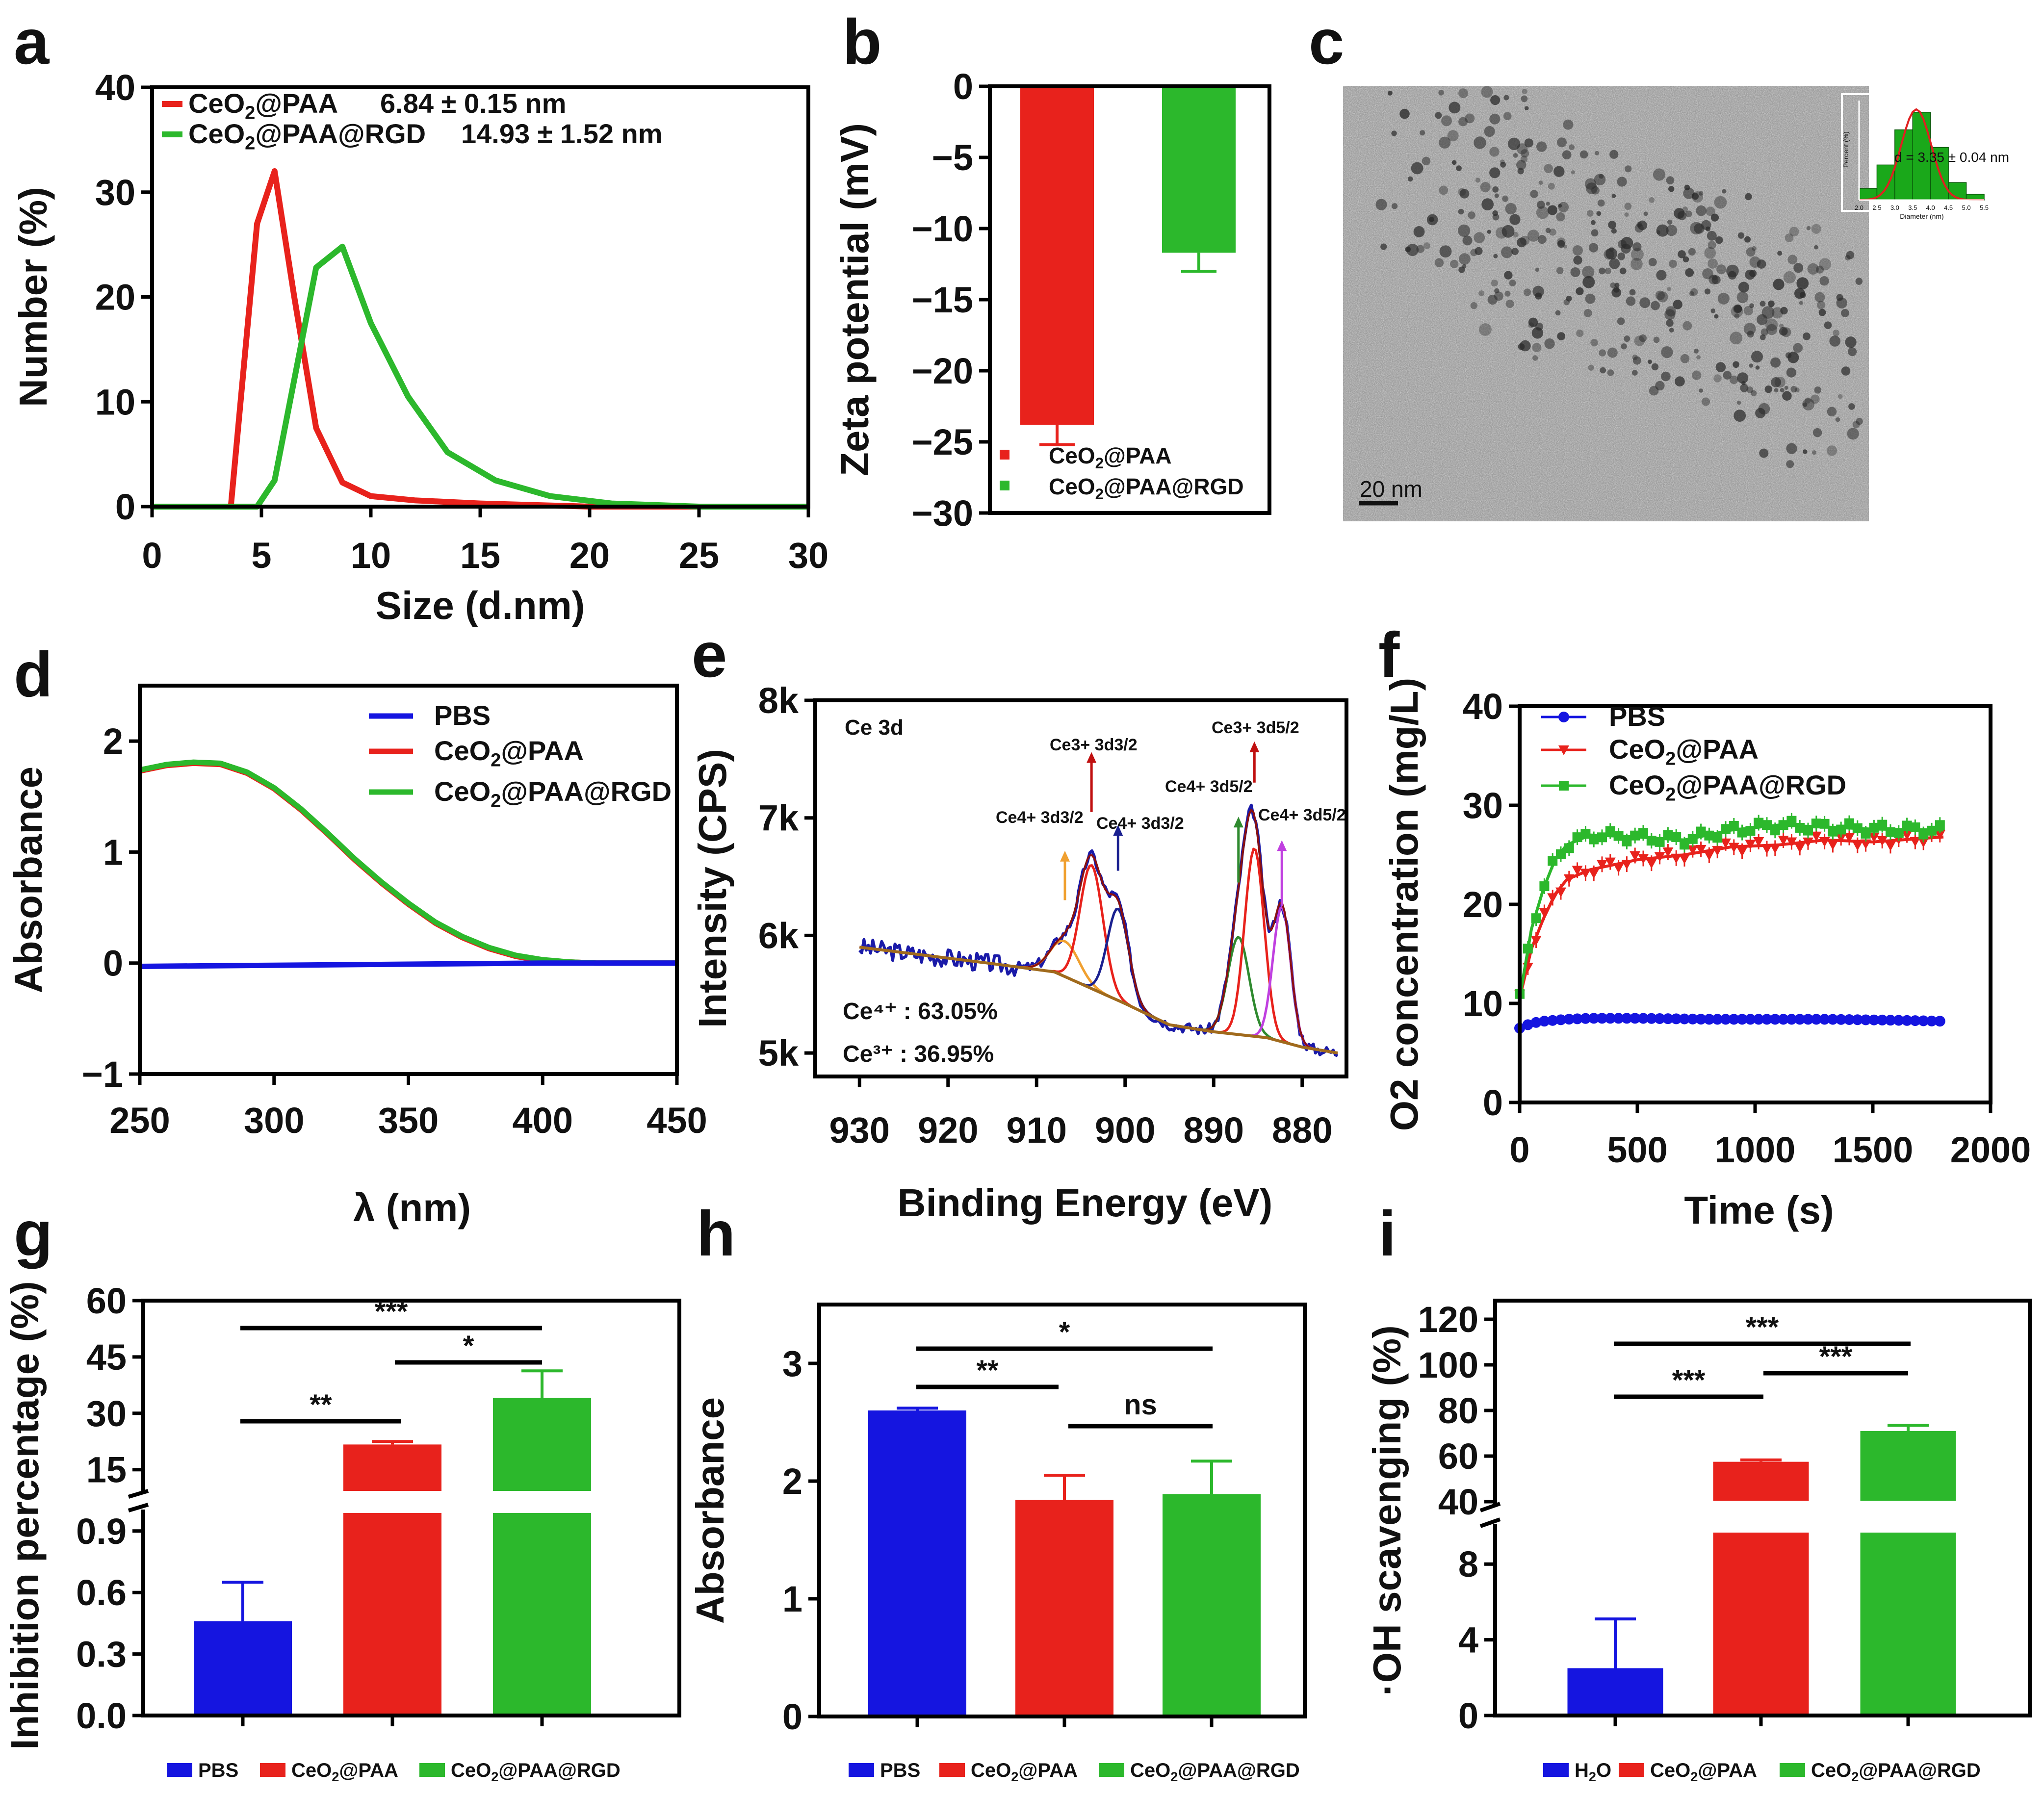 The height and width of the screenshot is (1793, 2044). I want to click on o2-series-line, so click(1731, 917).